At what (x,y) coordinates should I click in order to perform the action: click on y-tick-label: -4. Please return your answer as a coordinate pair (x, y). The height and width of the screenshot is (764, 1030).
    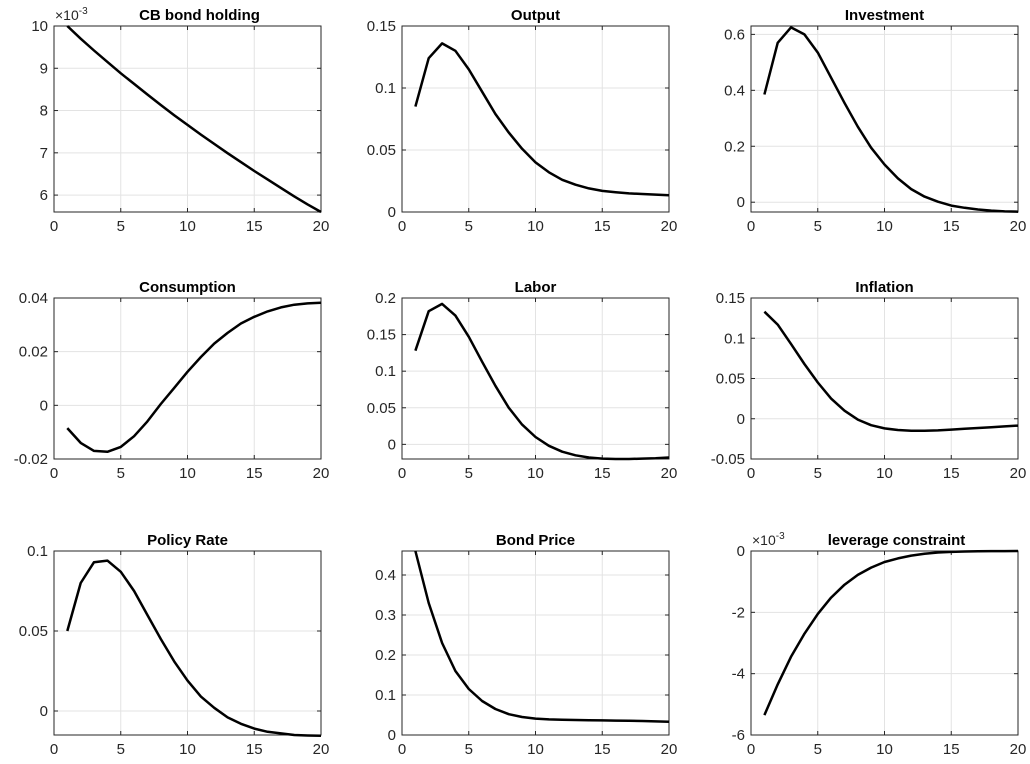
    Looking at the image, I should click on (738, 674).